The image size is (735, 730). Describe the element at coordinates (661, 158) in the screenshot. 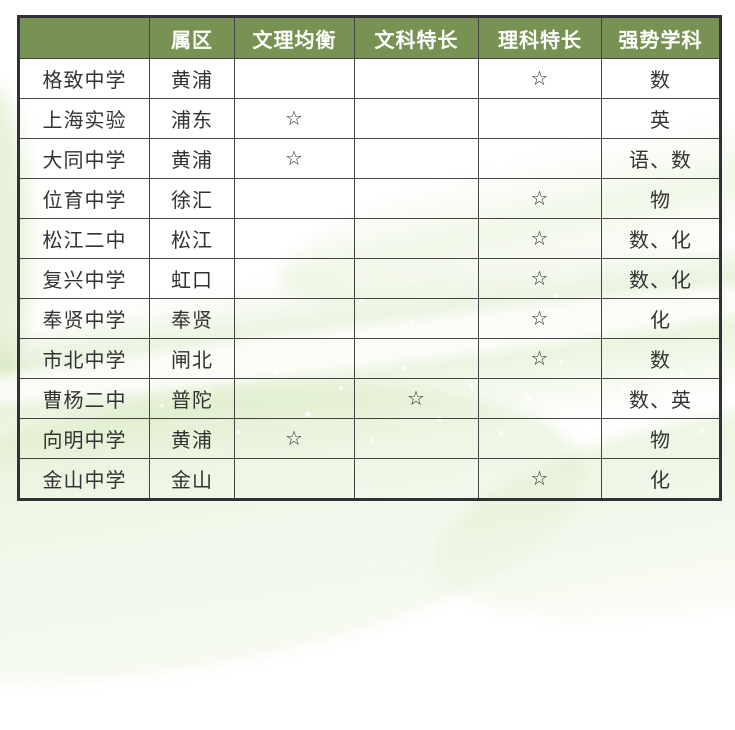

I see `cell-strong-subjects: 语、数` at that location.